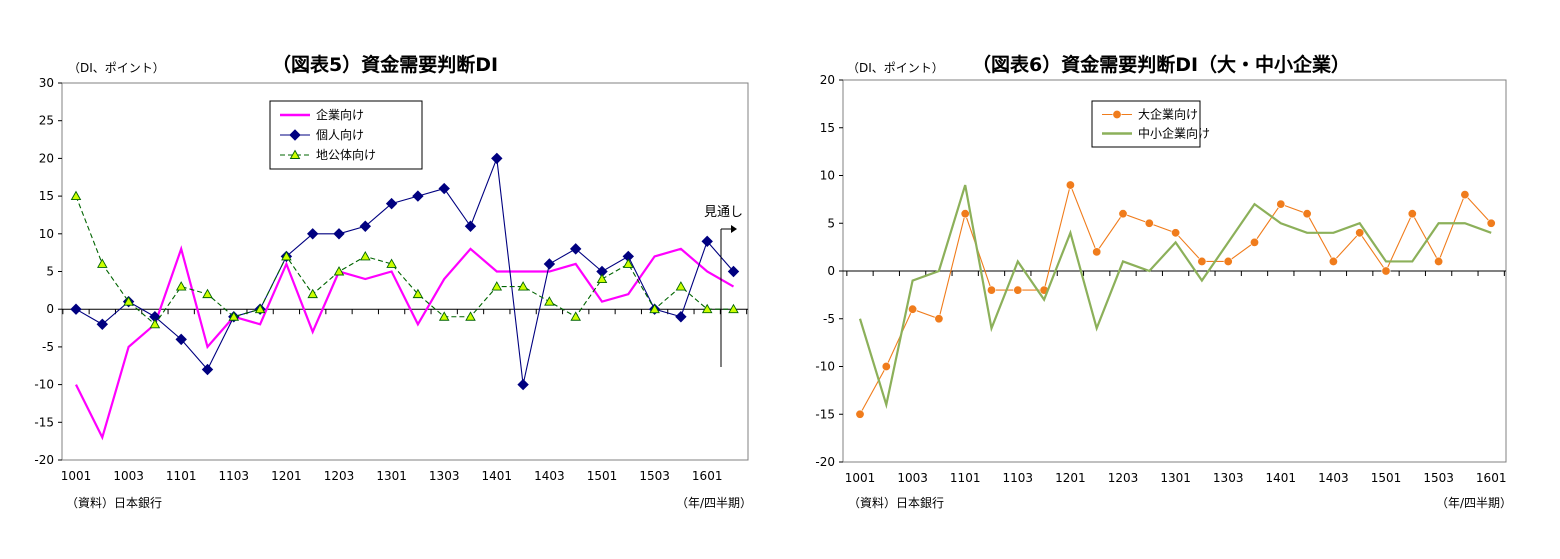  What do you see at coordinates (1123, 478) in the screenshot?
I see `x-tick-label: 1203` at bounding box center [1123, 478].